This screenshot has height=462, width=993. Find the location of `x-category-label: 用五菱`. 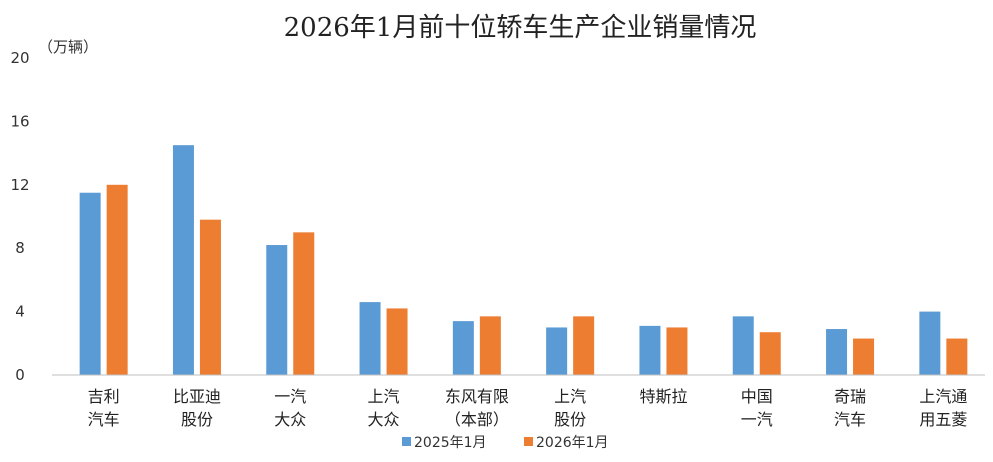

x-category-label: 用五菱 is located at coordinates (943, 419).